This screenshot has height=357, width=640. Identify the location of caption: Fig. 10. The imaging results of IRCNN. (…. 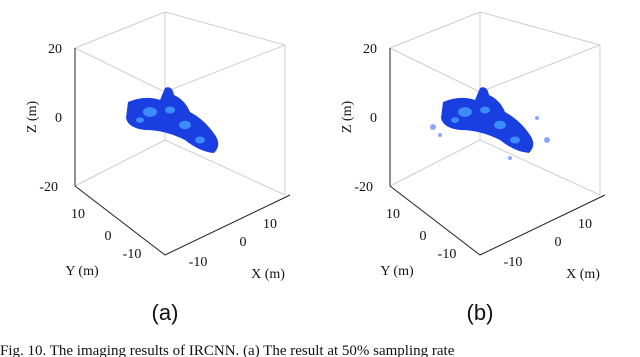
(227, 350).